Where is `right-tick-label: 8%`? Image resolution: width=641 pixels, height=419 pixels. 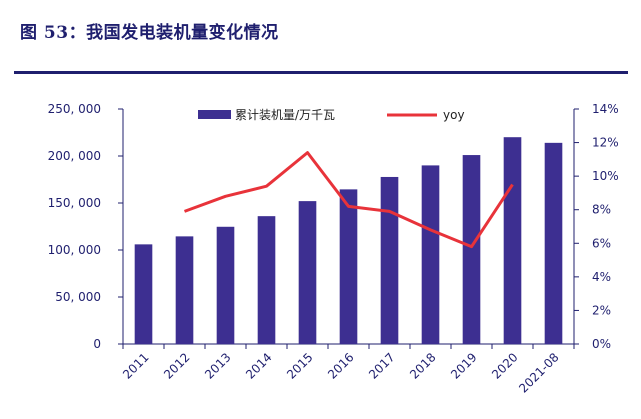
right-tick-label: 8% is located at coordinates (601, 210).